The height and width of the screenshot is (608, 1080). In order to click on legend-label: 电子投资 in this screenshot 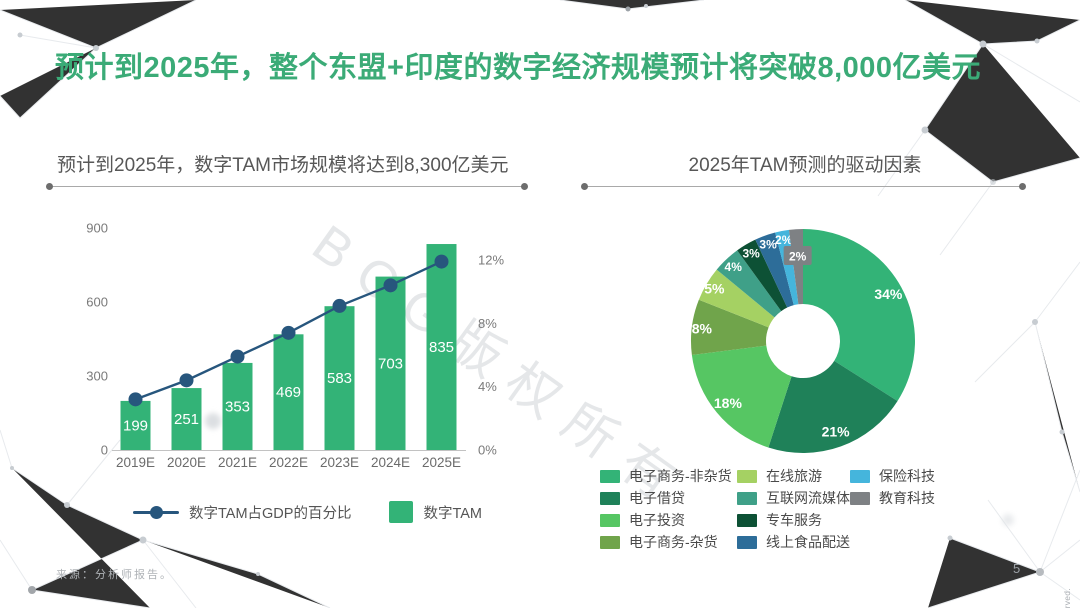, I will do `click(657, 520)`.